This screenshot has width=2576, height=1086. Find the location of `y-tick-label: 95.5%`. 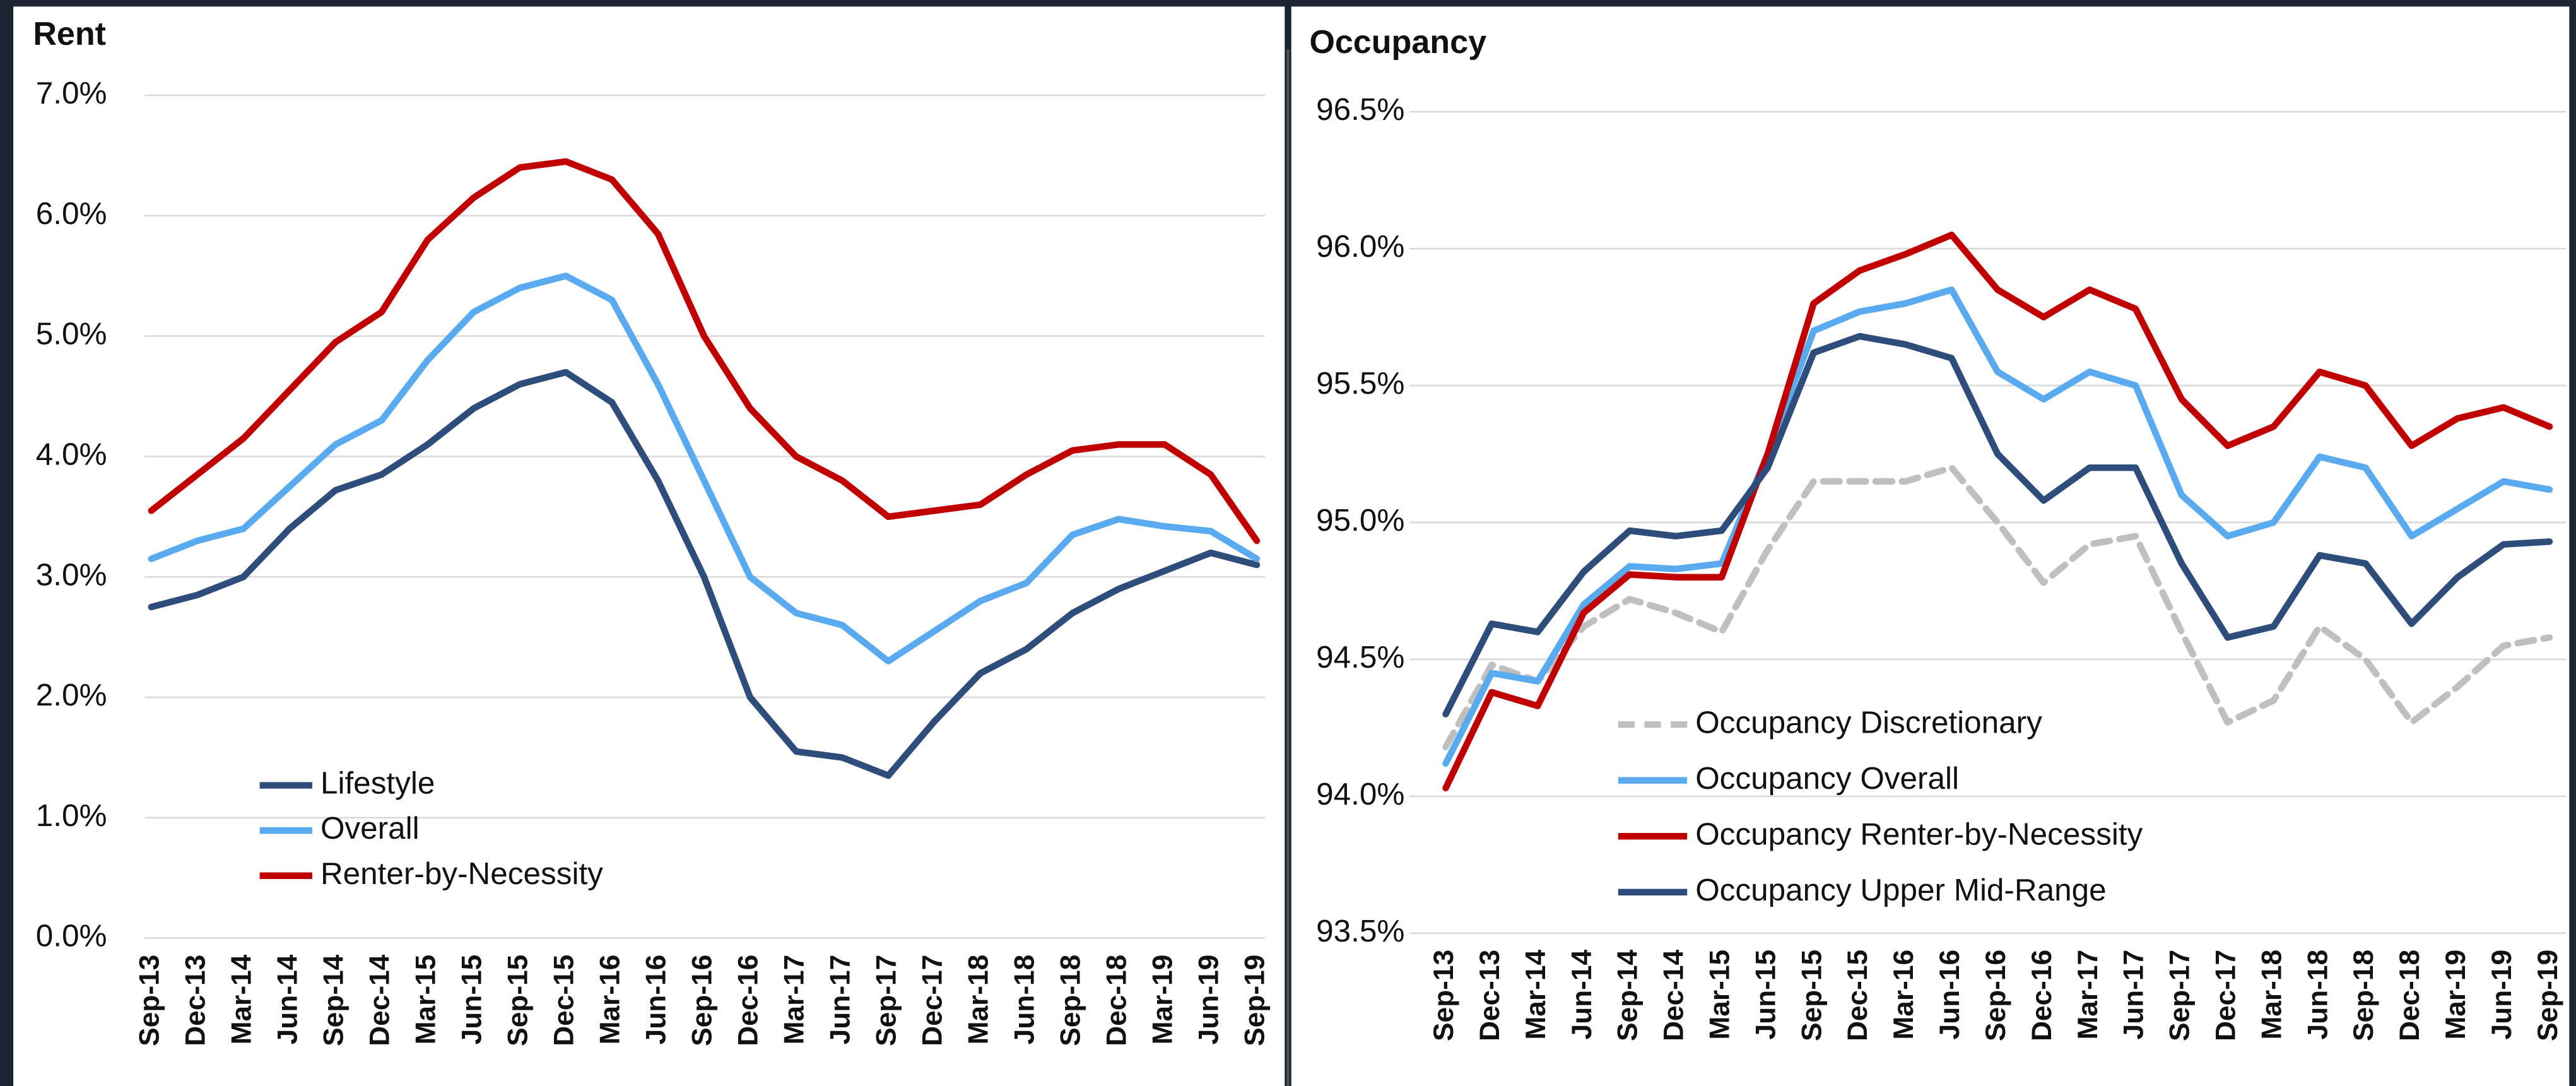

y-tick-label: 95.5% is located at coordinates (1360, 383).